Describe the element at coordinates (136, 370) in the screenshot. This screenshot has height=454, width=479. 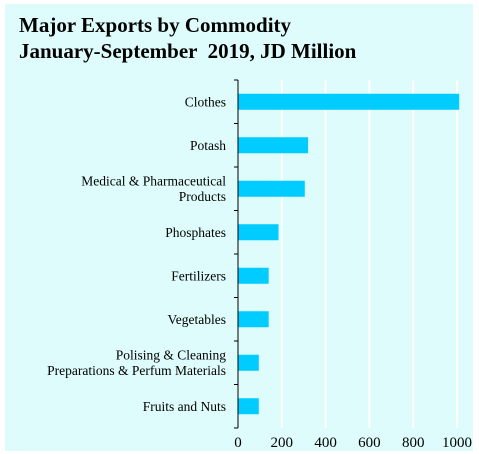
I see `category-label: Preparations & Perfum Materials` at that location.